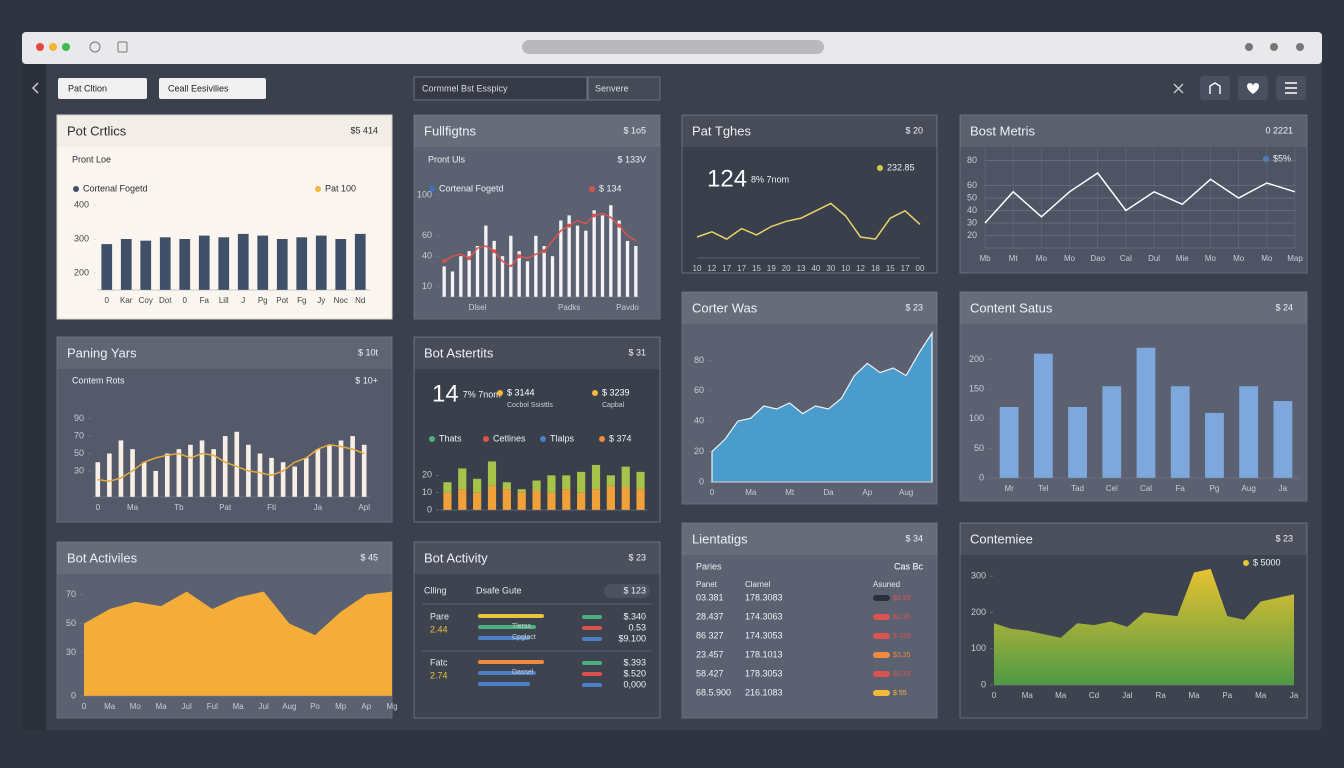  Describe the element at coordinates (471, 188) in the screenshot. I see `legend-label: Cortenal Fogetd` at that location.